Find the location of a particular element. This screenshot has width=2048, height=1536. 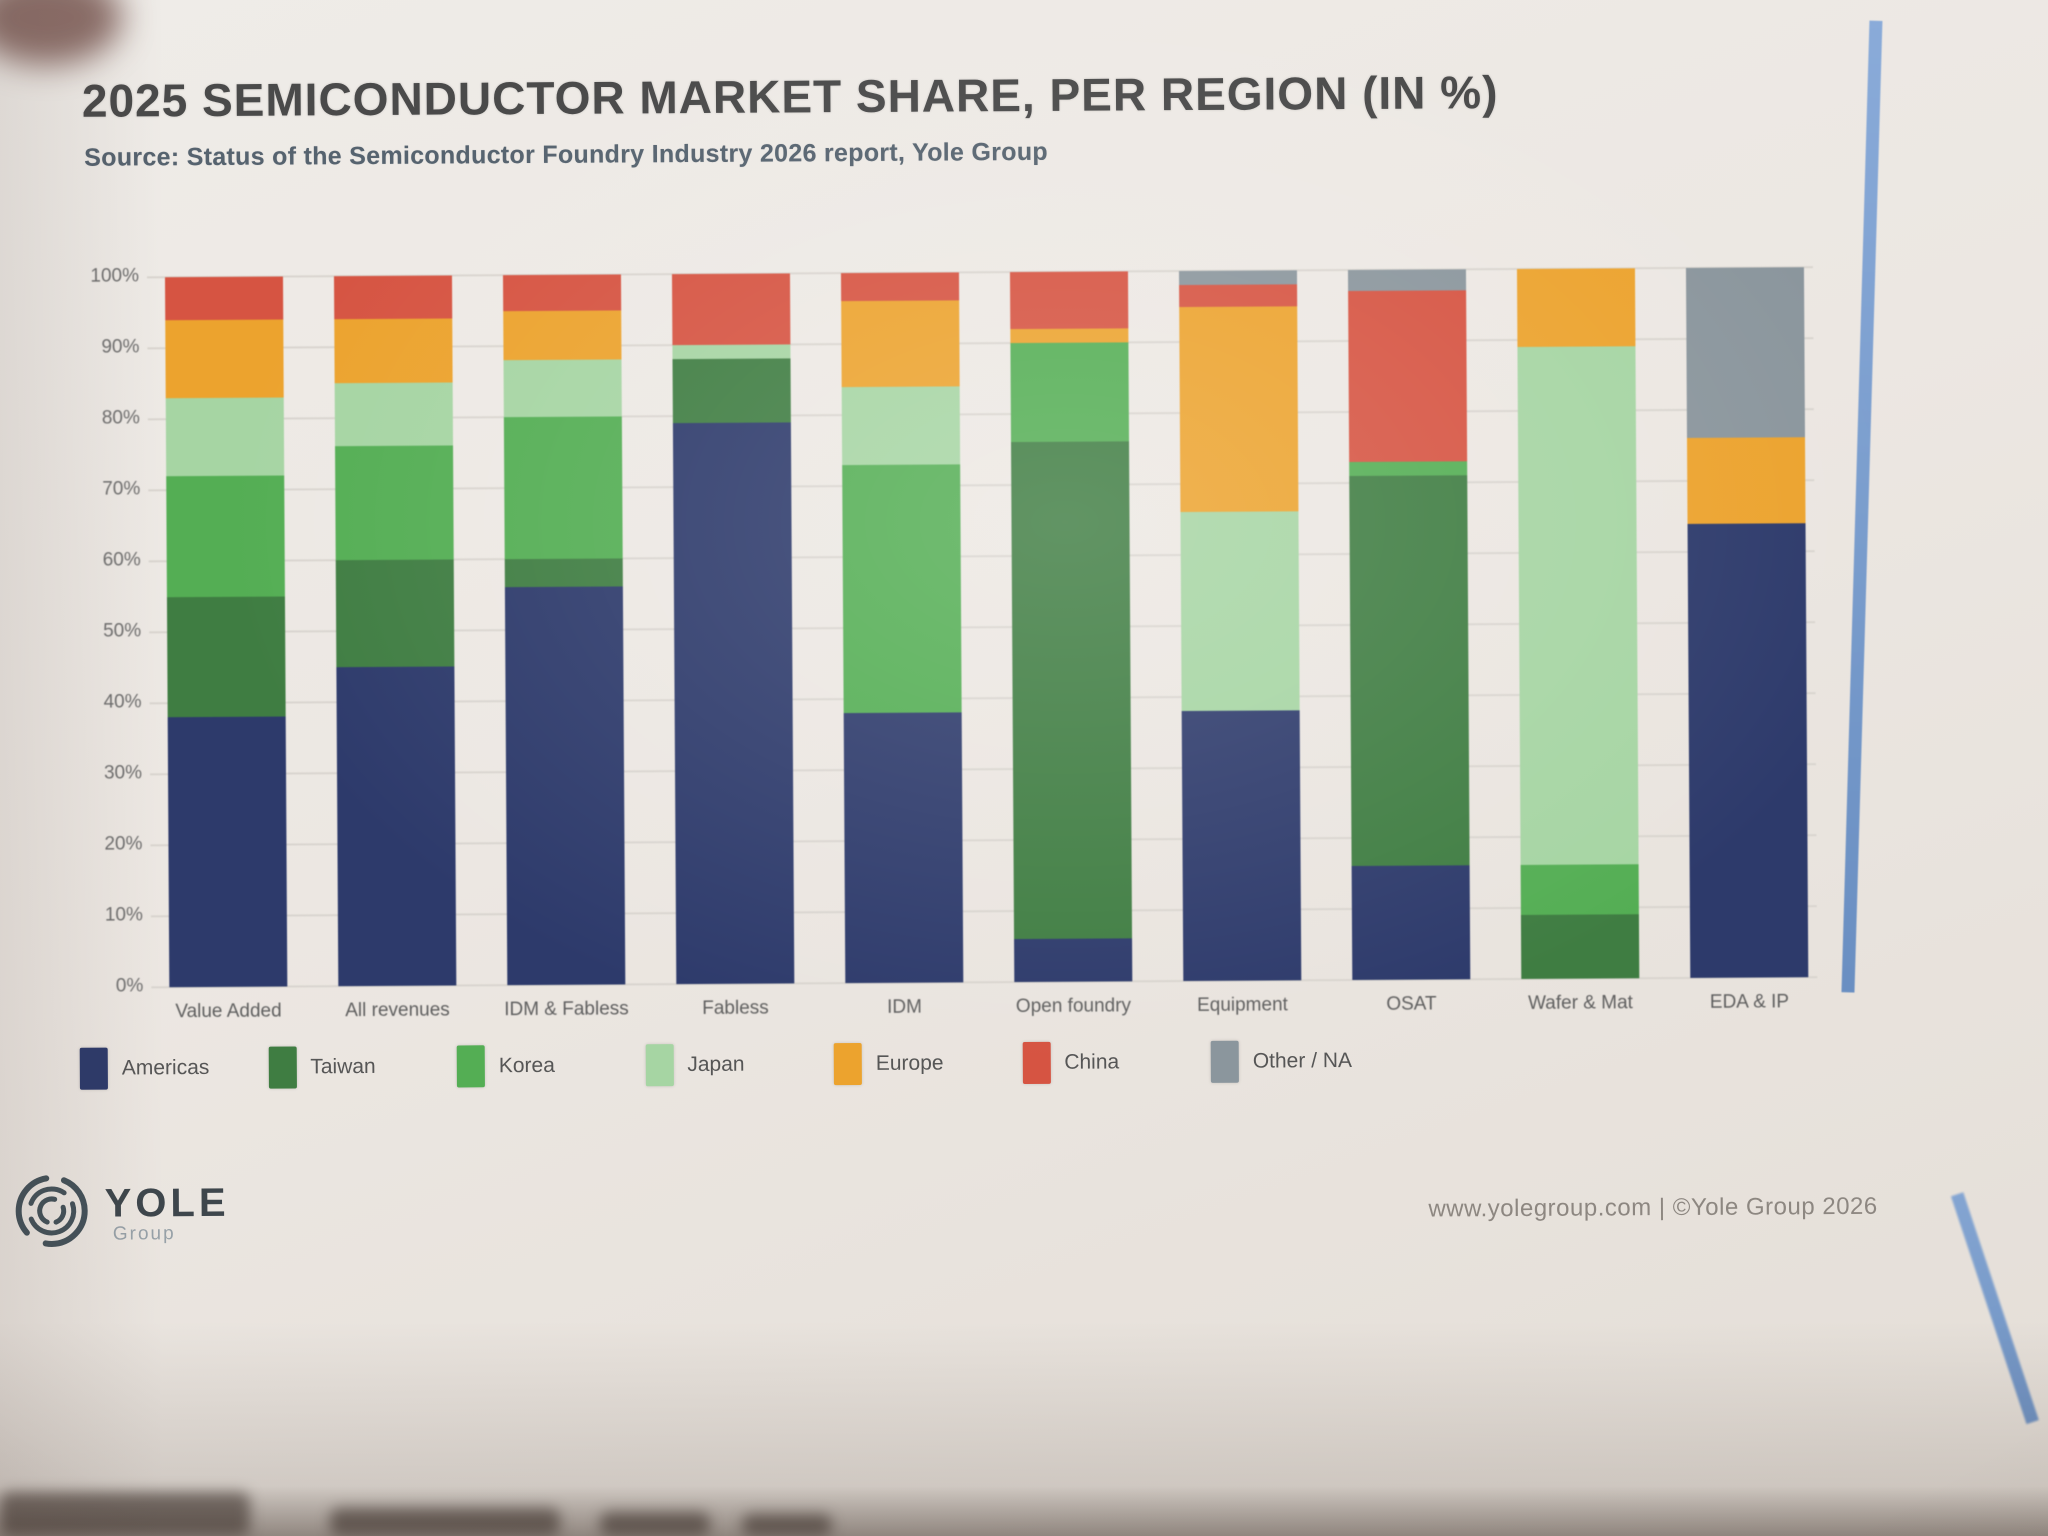

legend-swatch-korea is located at coordinates (470, 1066).